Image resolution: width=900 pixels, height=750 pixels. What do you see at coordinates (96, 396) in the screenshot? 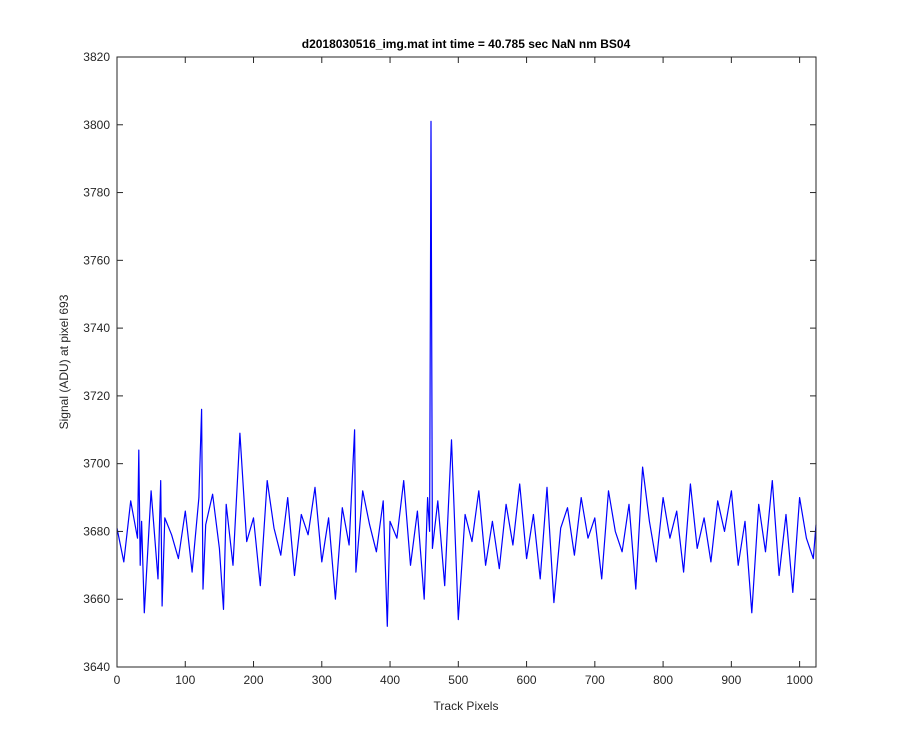
I see `y-tick-label: 3720` at bounding box center [96, 396].